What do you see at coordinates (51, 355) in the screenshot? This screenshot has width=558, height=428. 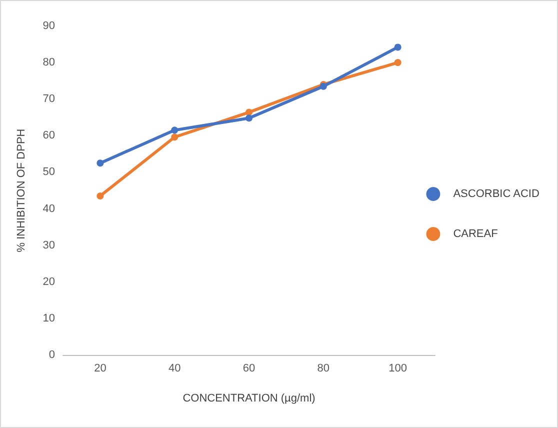 I see `y-tick-label: 0` at bounding box center [51, 355].